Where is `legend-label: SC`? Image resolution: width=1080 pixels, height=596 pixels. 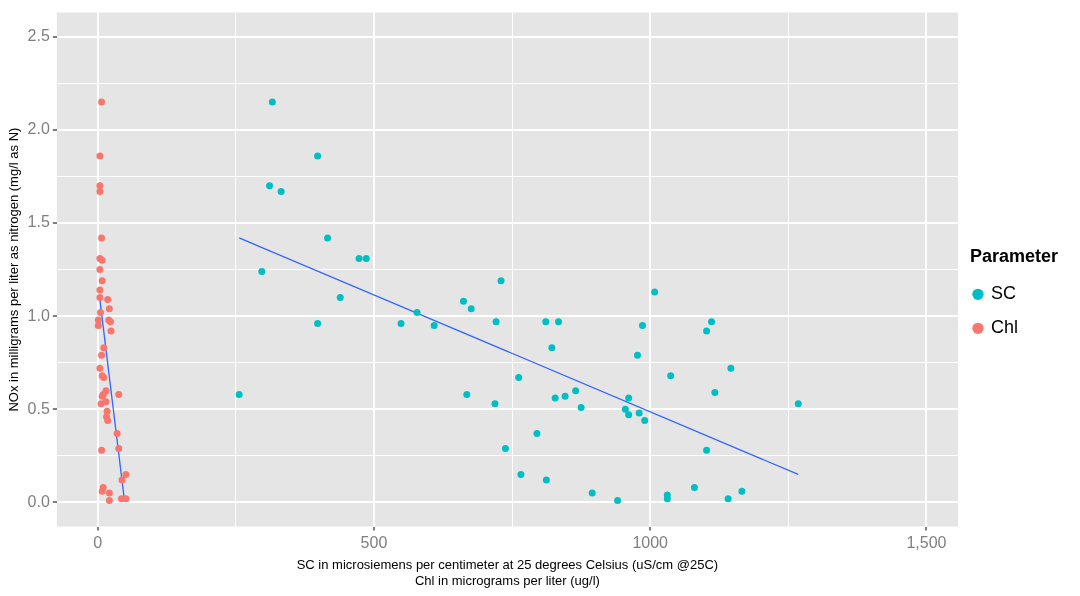
legend-label: SC is located at coordinates (1003, 293).